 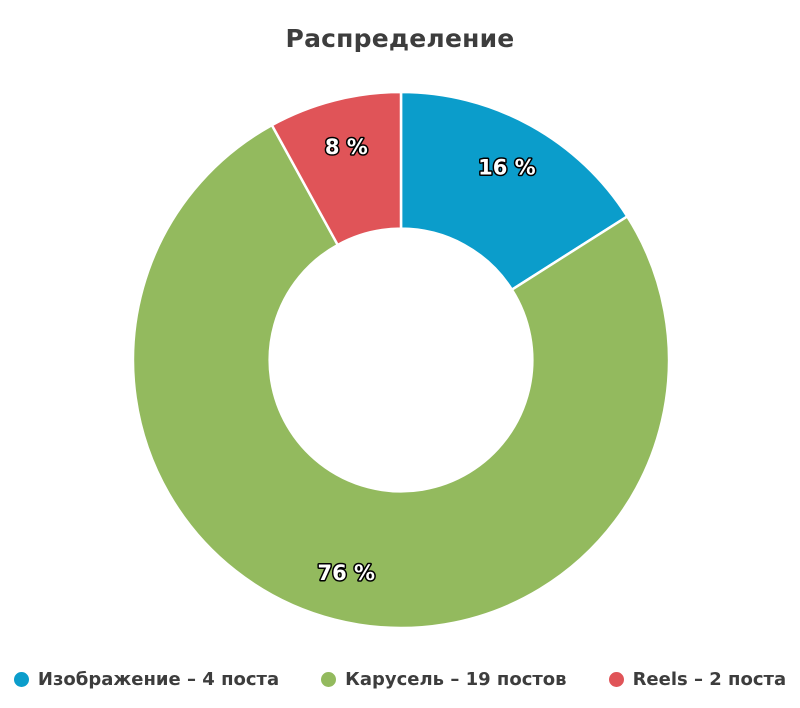 I want to click on donut-slice-image, so click(x=514, y=190).